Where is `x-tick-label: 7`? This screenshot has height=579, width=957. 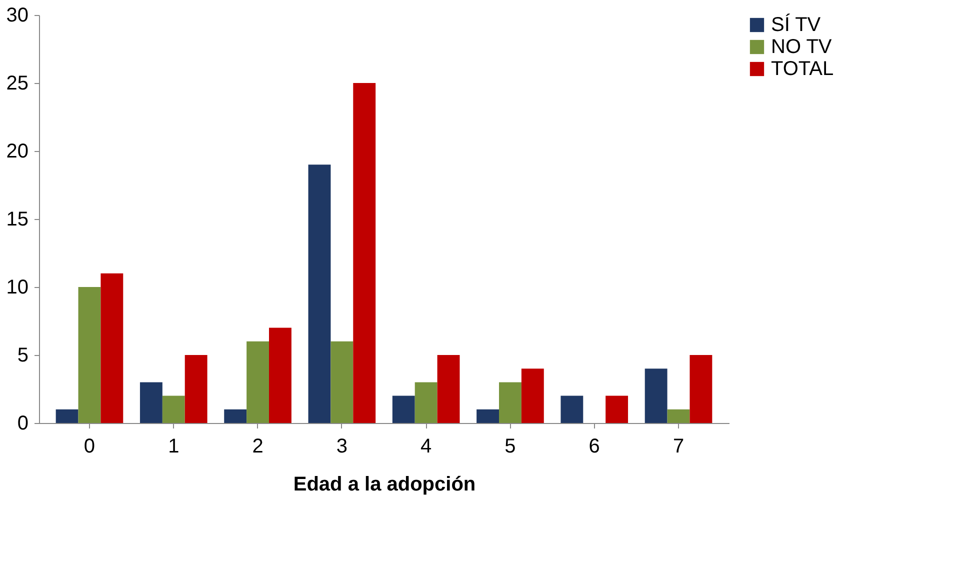
x-tick-label: 7 is located at coordinates (678, 447).